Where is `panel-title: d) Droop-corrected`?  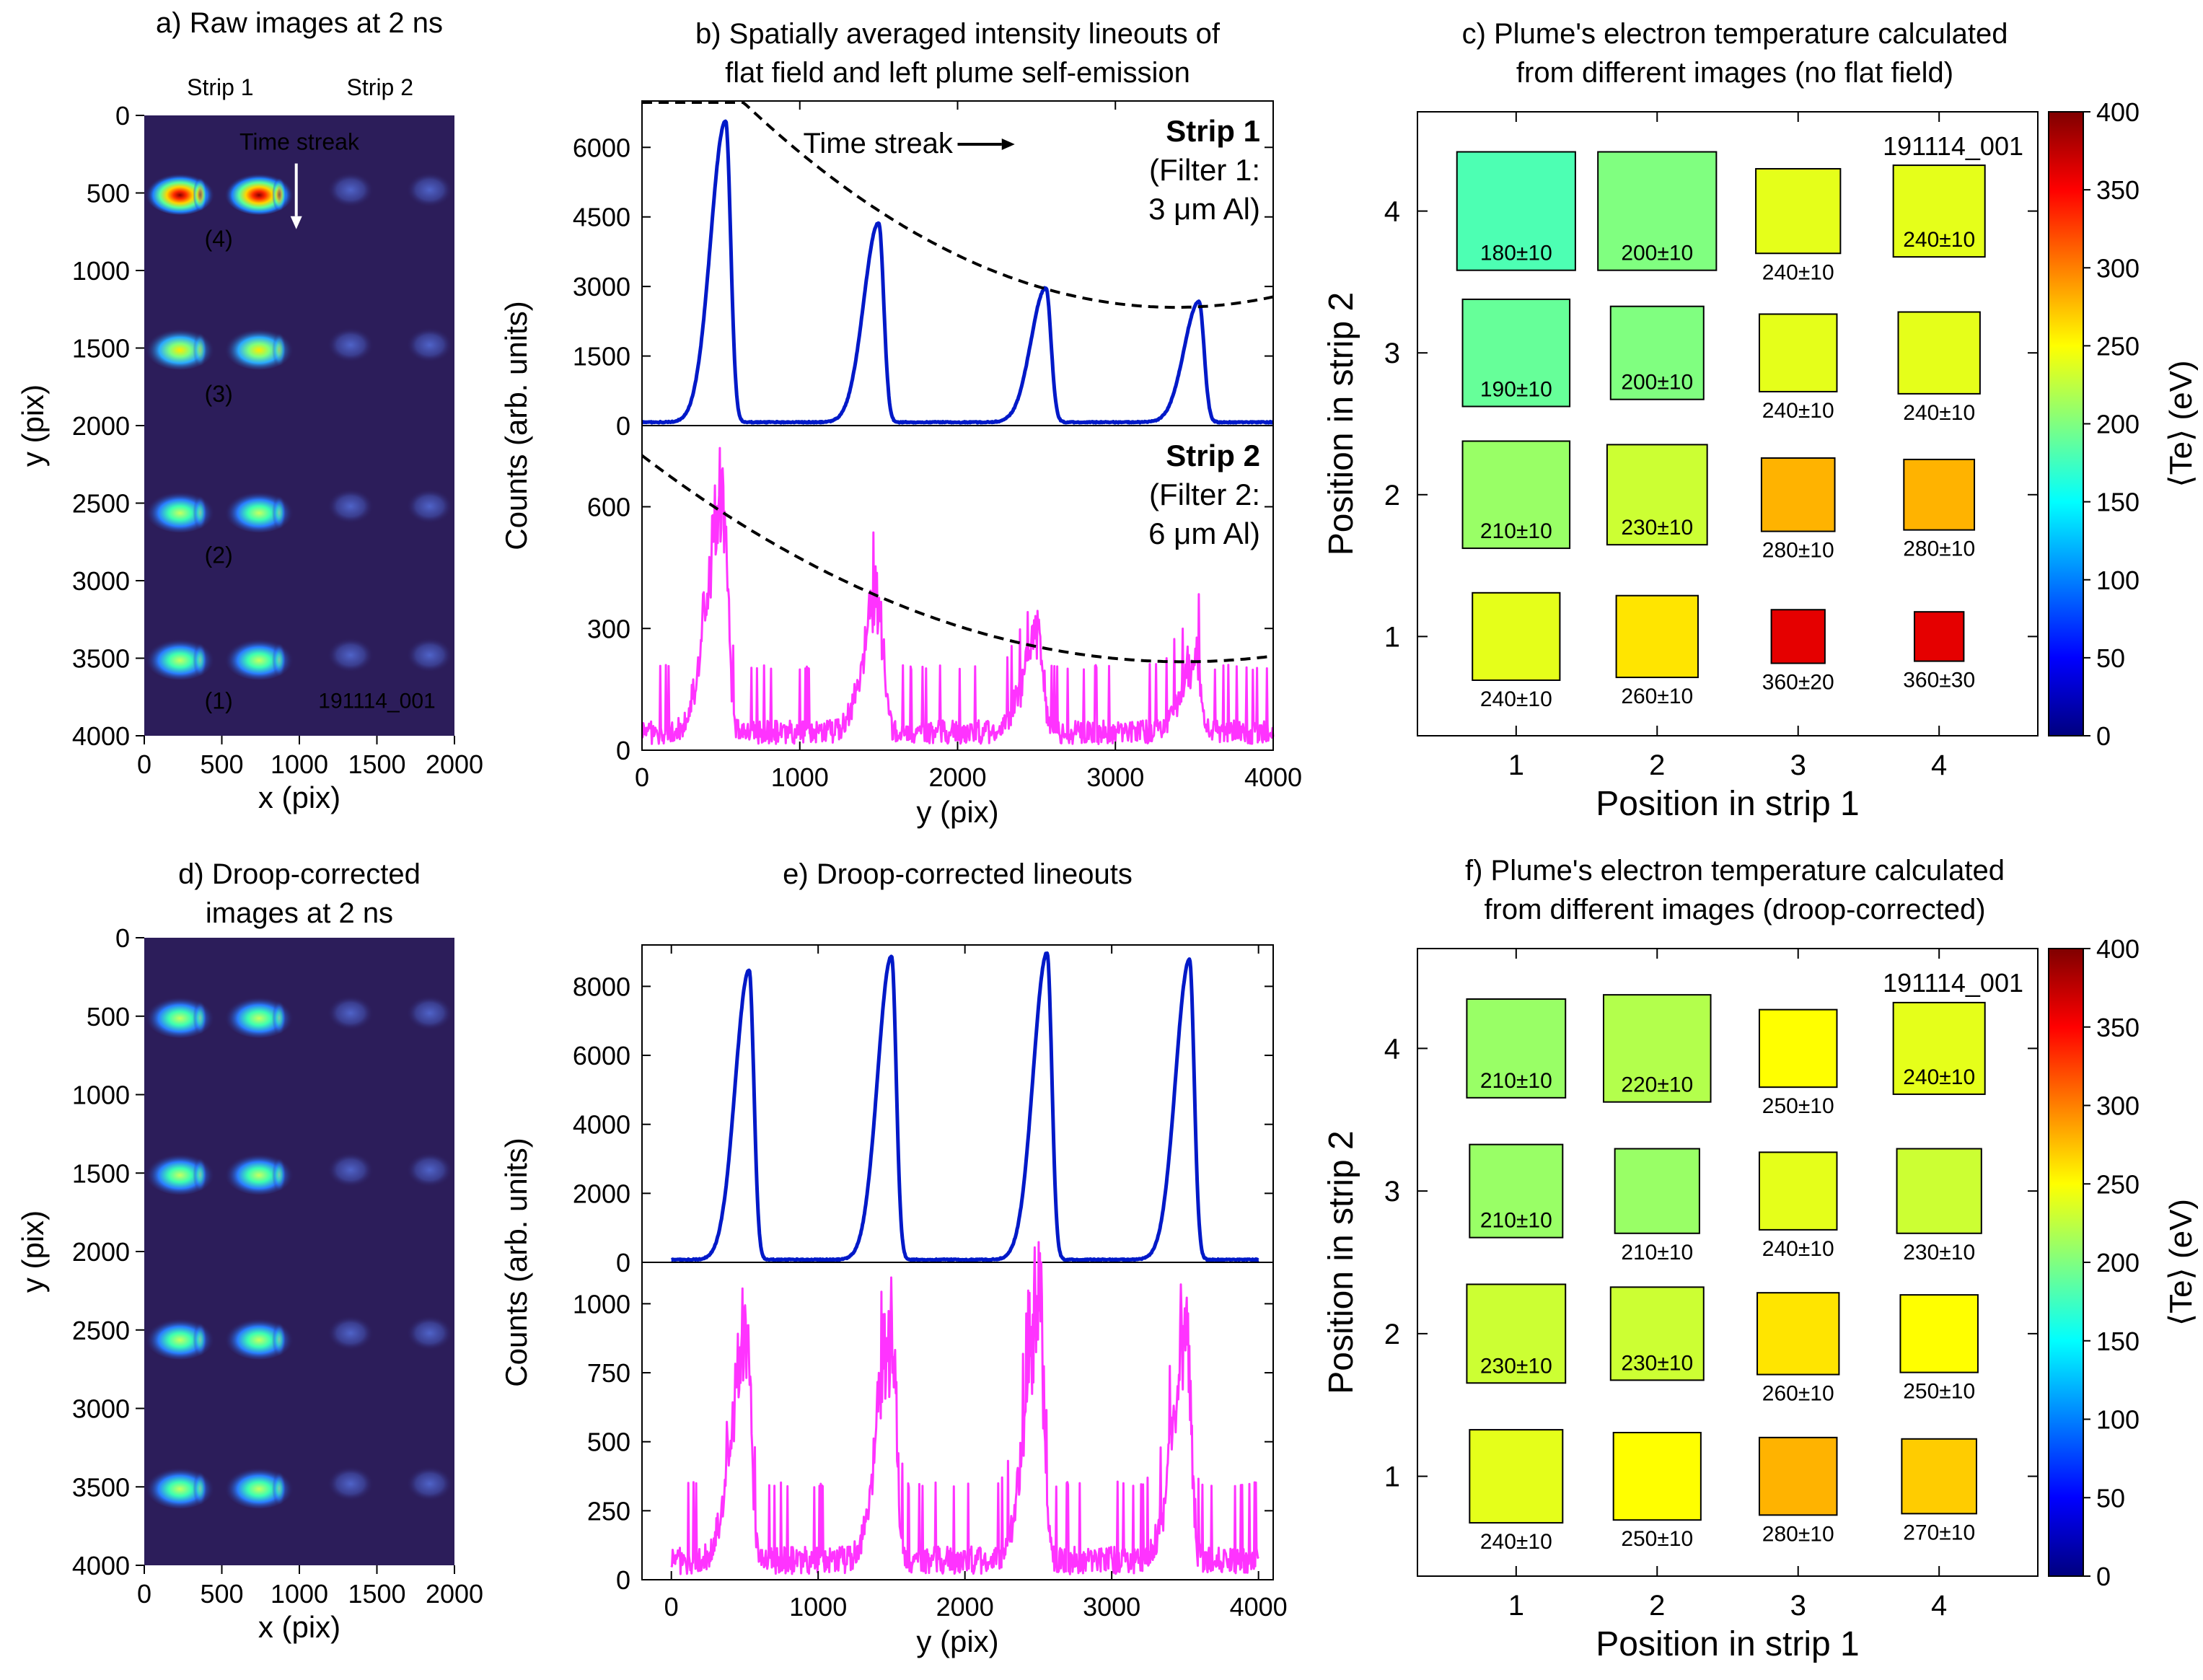 panel-title: d) Droop-corrected is located at coordinates (299, 874).